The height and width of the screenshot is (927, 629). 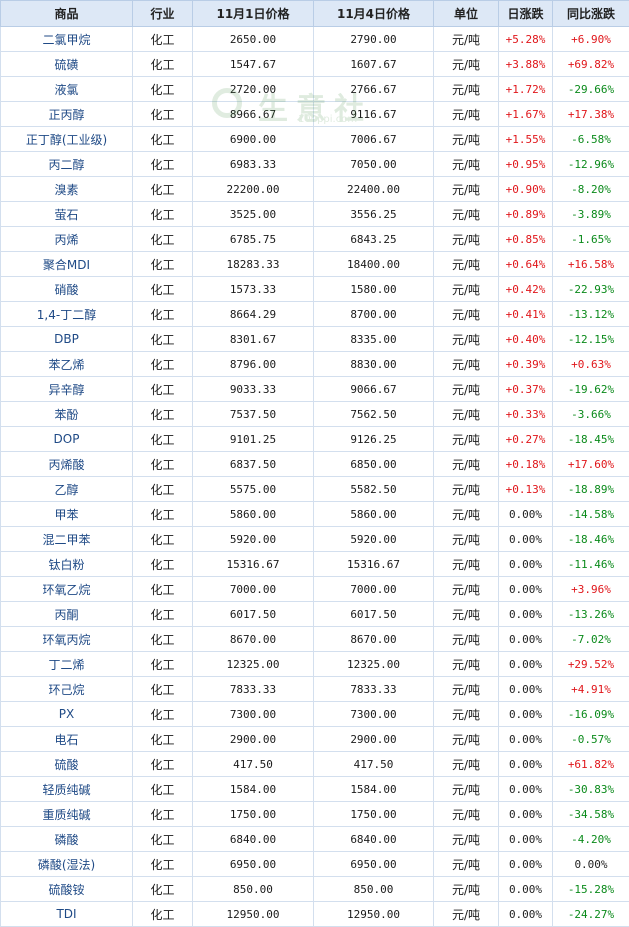 What do you see at coordinates (253, 214) in the screenshot?
I see `price-nov1-cell: 3525.00` at bounding box center [253, 214].